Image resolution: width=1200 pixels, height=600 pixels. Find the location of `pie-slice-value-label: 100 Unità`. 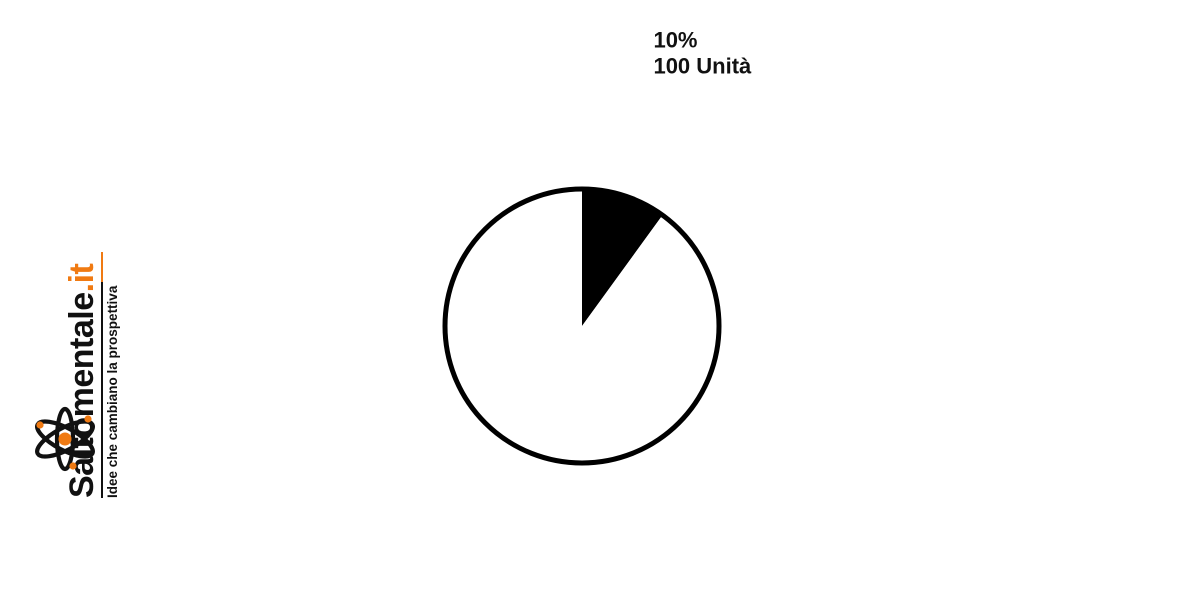

pie-slice-value-label: 100 Unità is located at coordinates (702, 65).